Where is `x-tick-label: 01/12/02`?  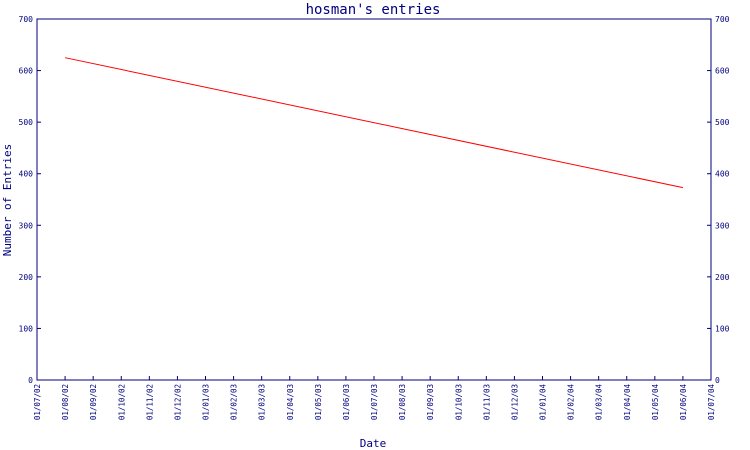
x-tick-label: 01/12/02 is located at coordinates (177, 402).